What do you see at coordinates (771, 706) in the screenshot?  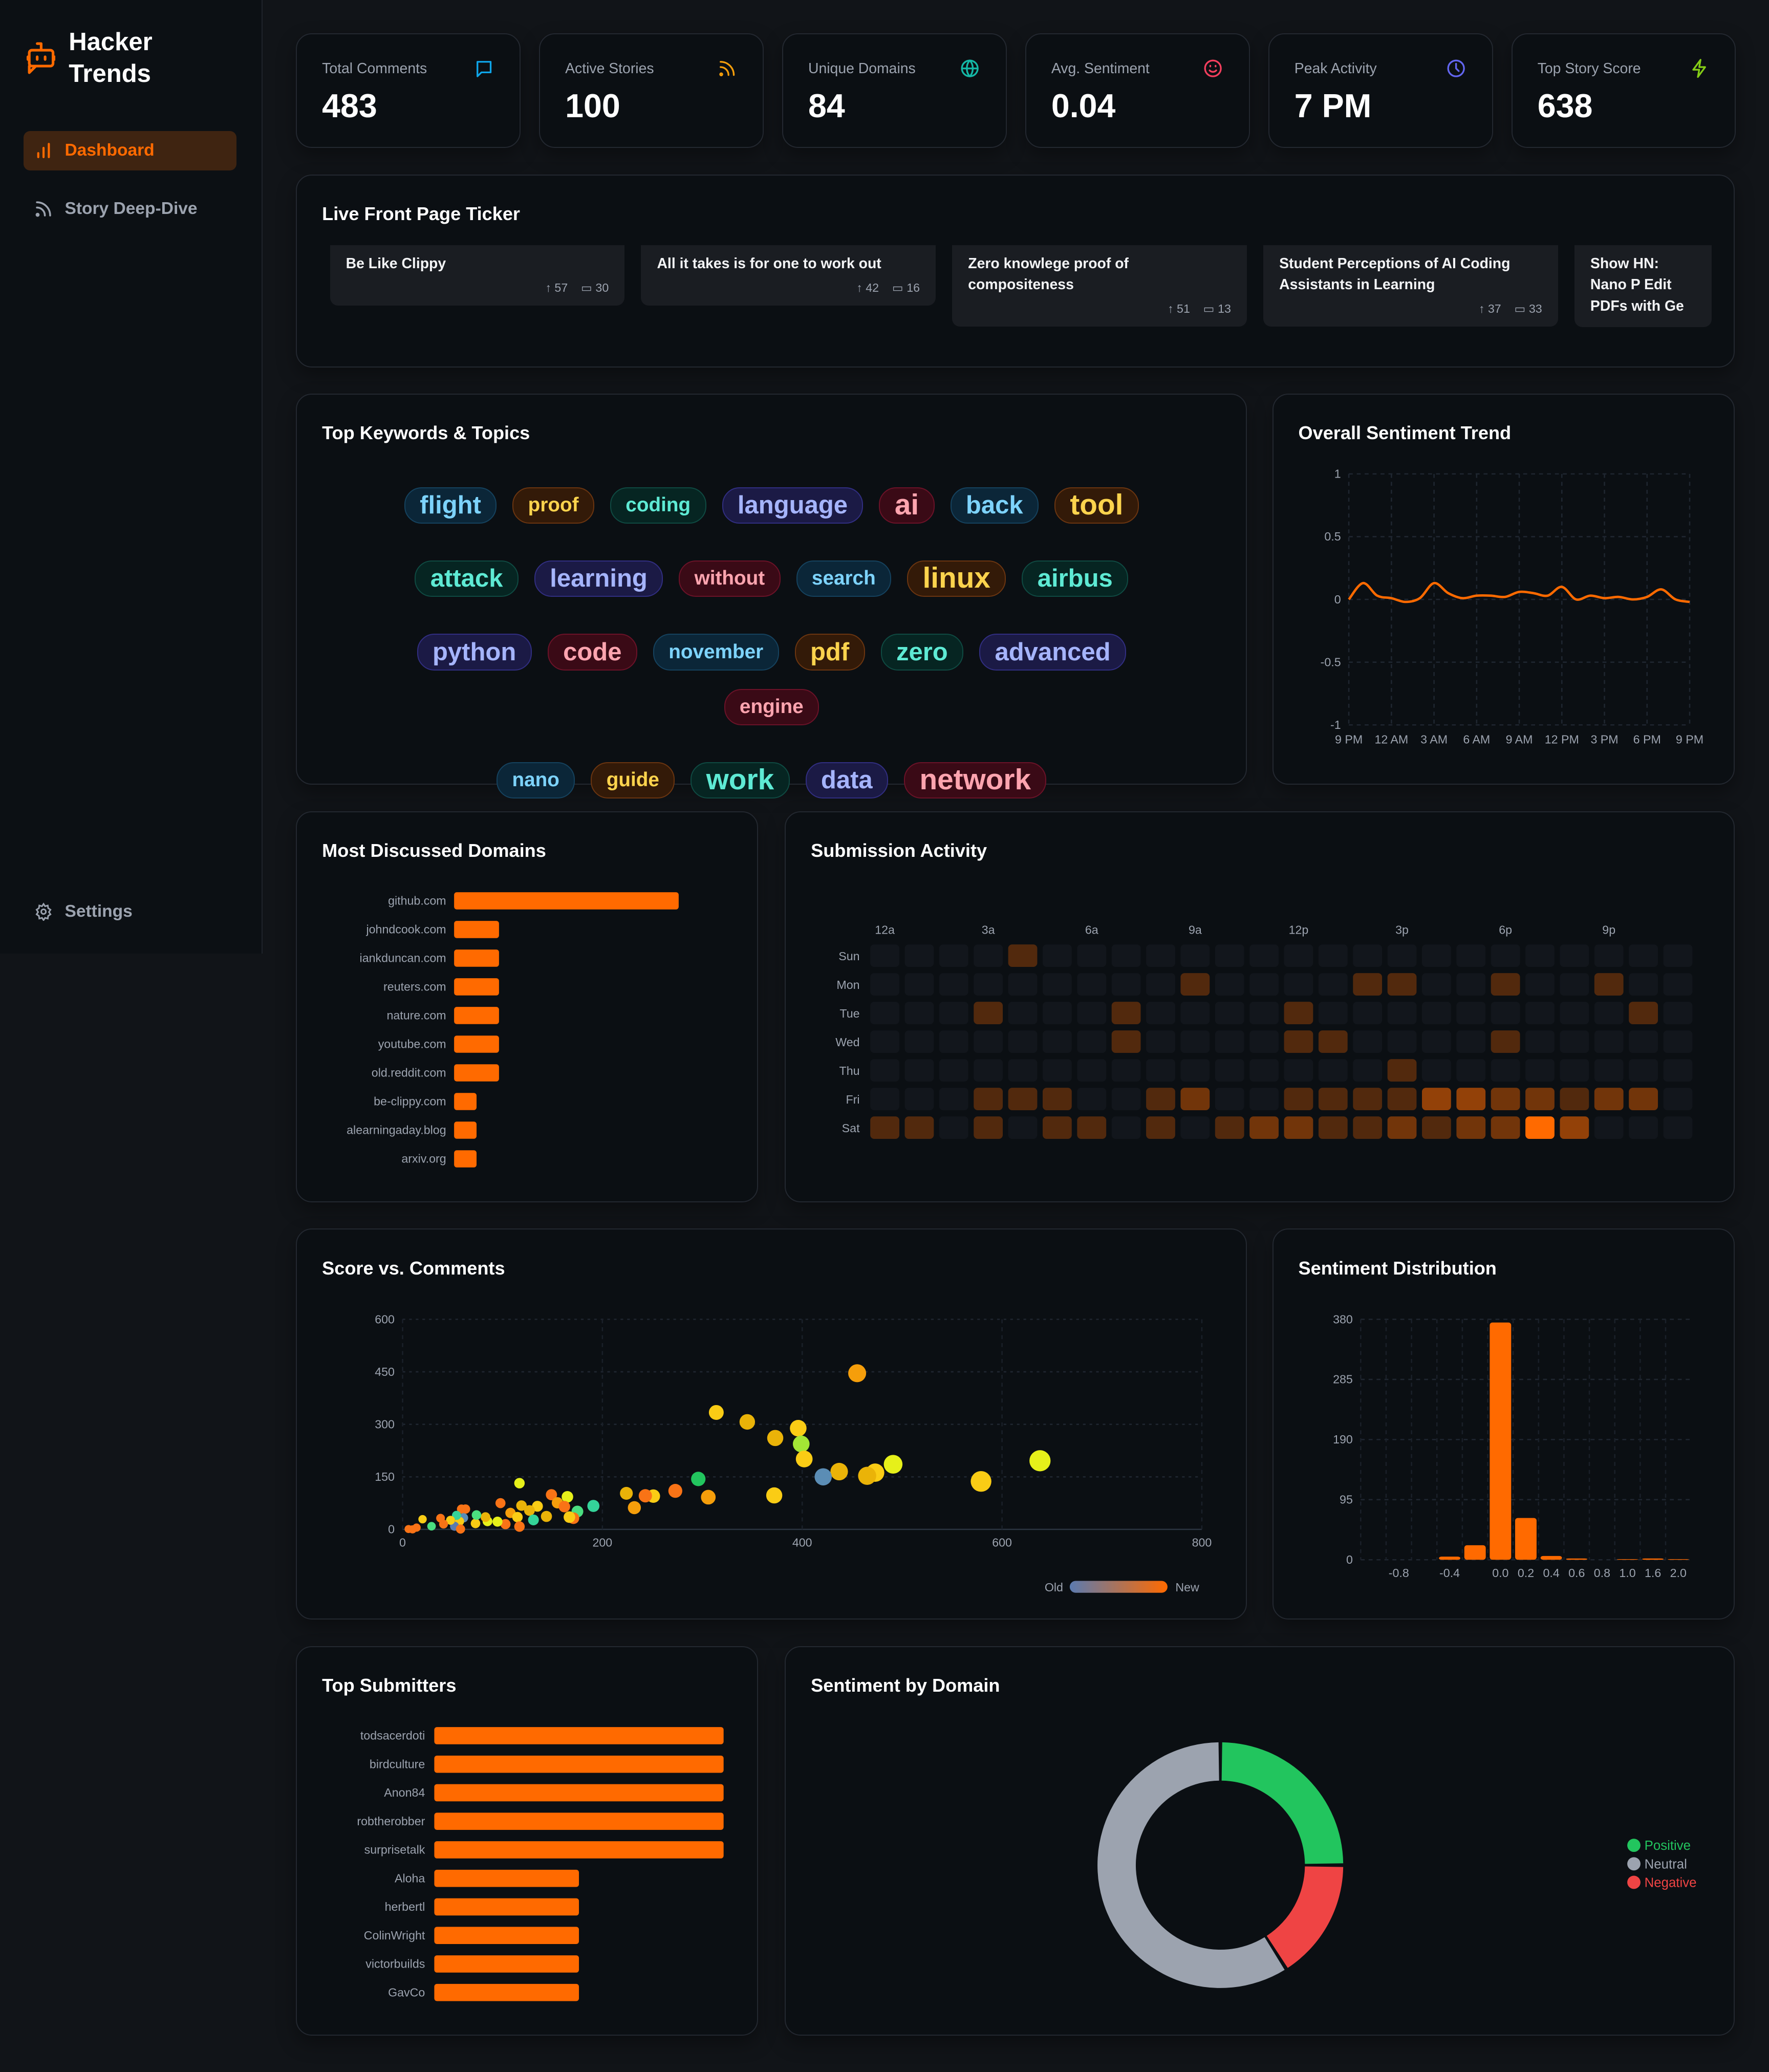 I see `keyword-chip: engine` at bounding box center [771, 706].